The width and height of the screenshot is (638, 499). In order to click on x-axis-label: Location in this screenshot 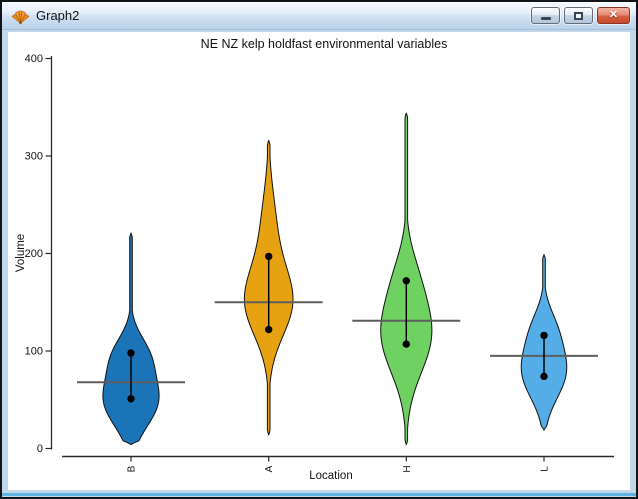, I will do `click(330, 476)`.